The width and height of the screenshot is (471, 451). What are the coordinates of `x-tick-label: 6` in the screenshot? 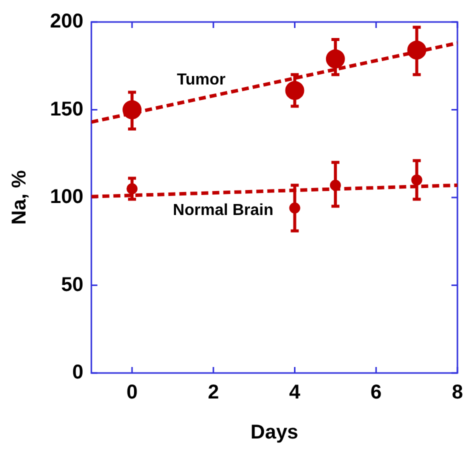 It's located at (376, 393).